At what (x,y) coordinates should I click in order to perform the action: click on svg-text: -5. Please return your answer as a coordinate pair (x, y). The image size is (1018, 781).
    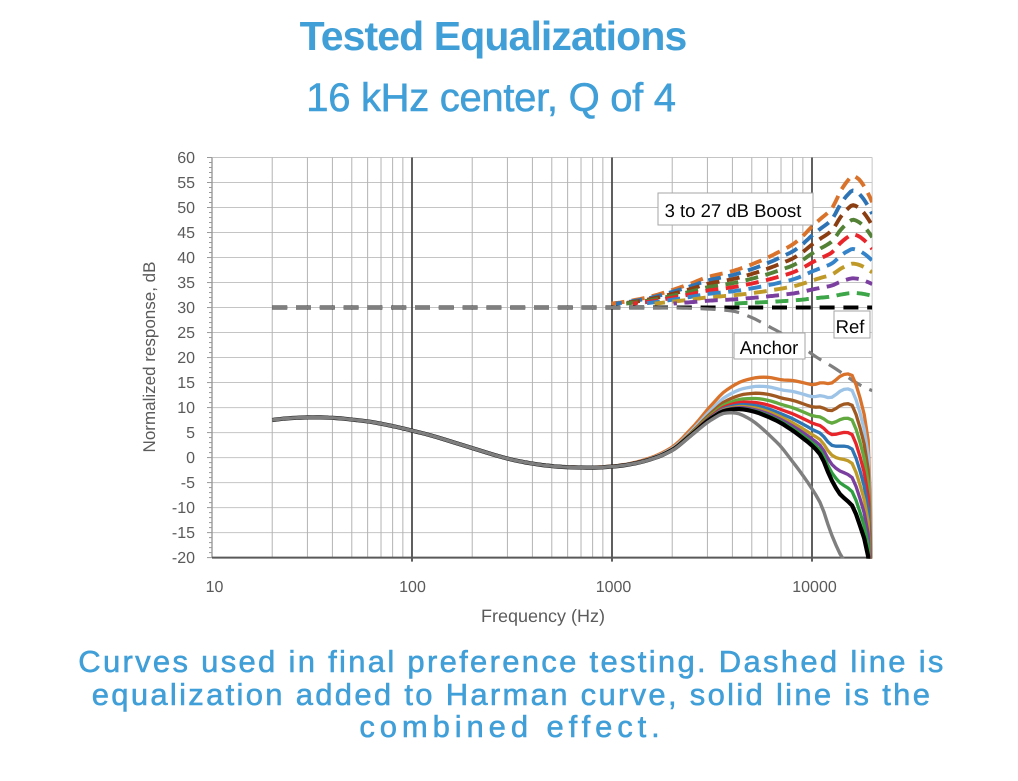
    Looking at the image, I should click on (188, 483).